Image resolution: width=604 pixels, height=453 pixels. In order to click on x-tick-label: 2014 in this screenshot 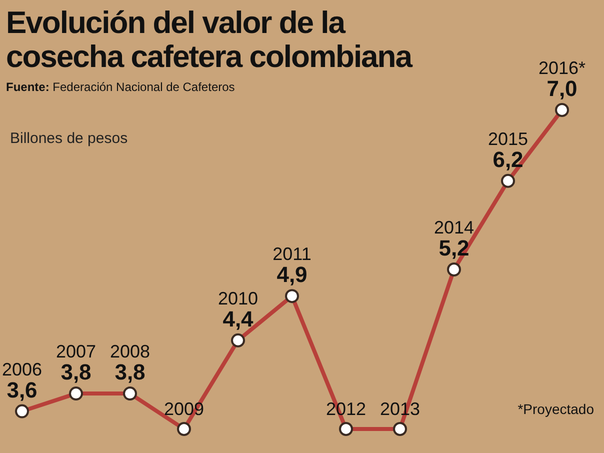, I will do `click(454, 228)`.